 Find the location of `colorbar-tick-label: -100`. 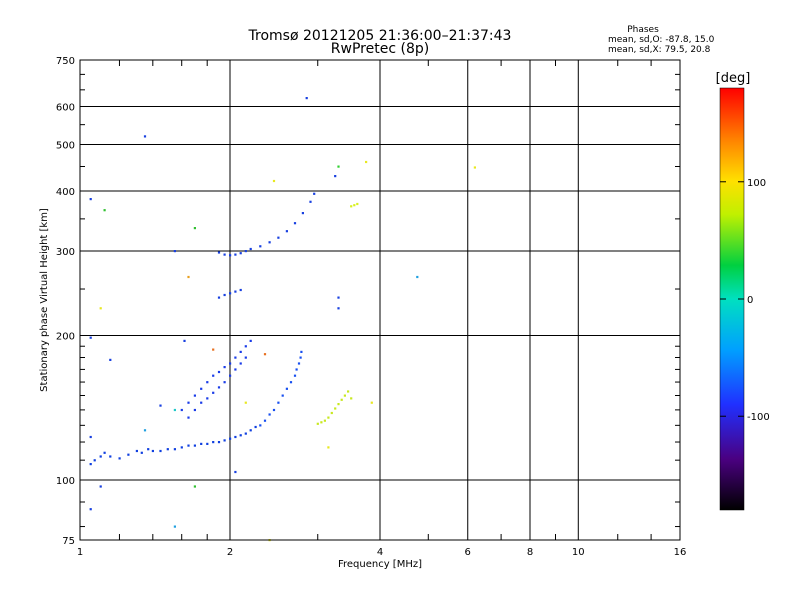

colorbar-tick-label: -100 is located at coordinates (758, 417).